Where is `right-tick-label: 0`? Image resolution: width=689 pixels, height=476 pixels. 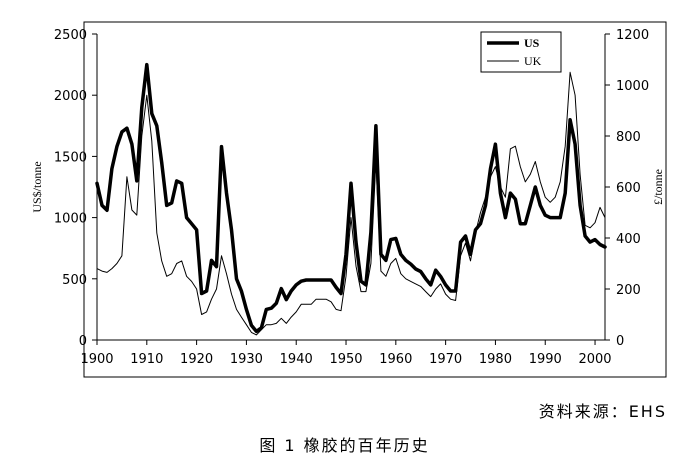 right-tick-label: 0 is located at coordinates (620, 341).